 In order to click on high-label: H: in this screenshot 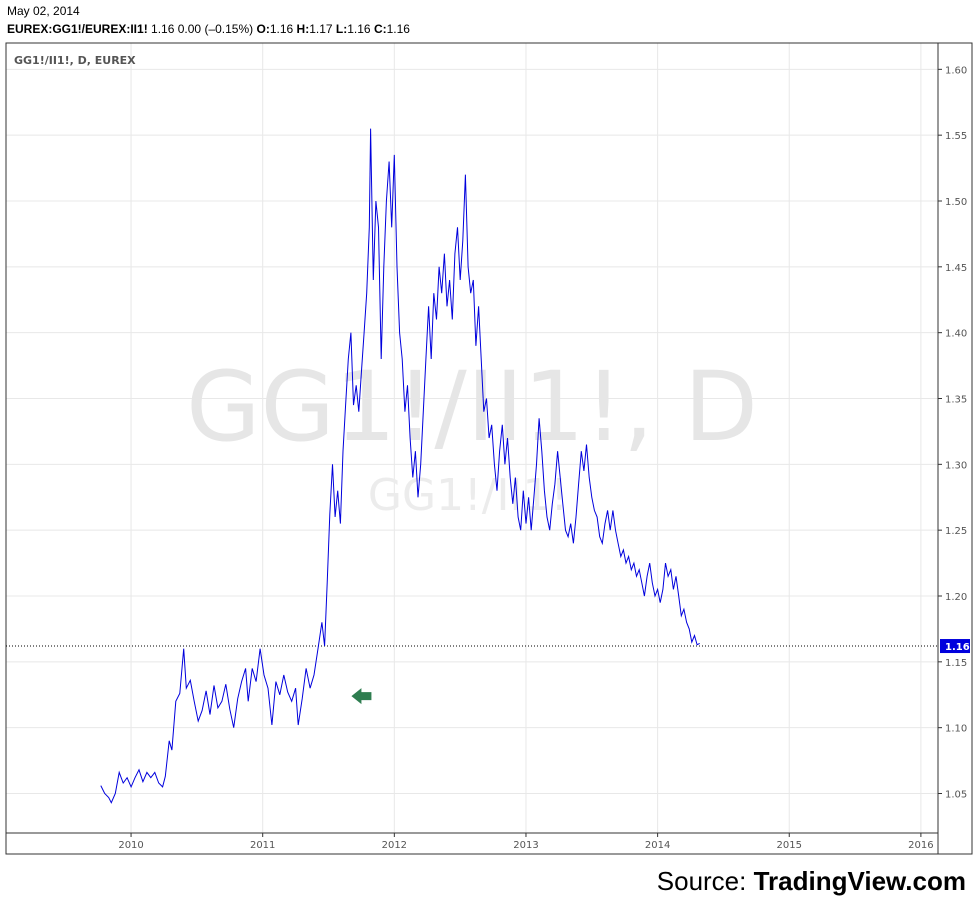, I will do `click(303, 29)`.